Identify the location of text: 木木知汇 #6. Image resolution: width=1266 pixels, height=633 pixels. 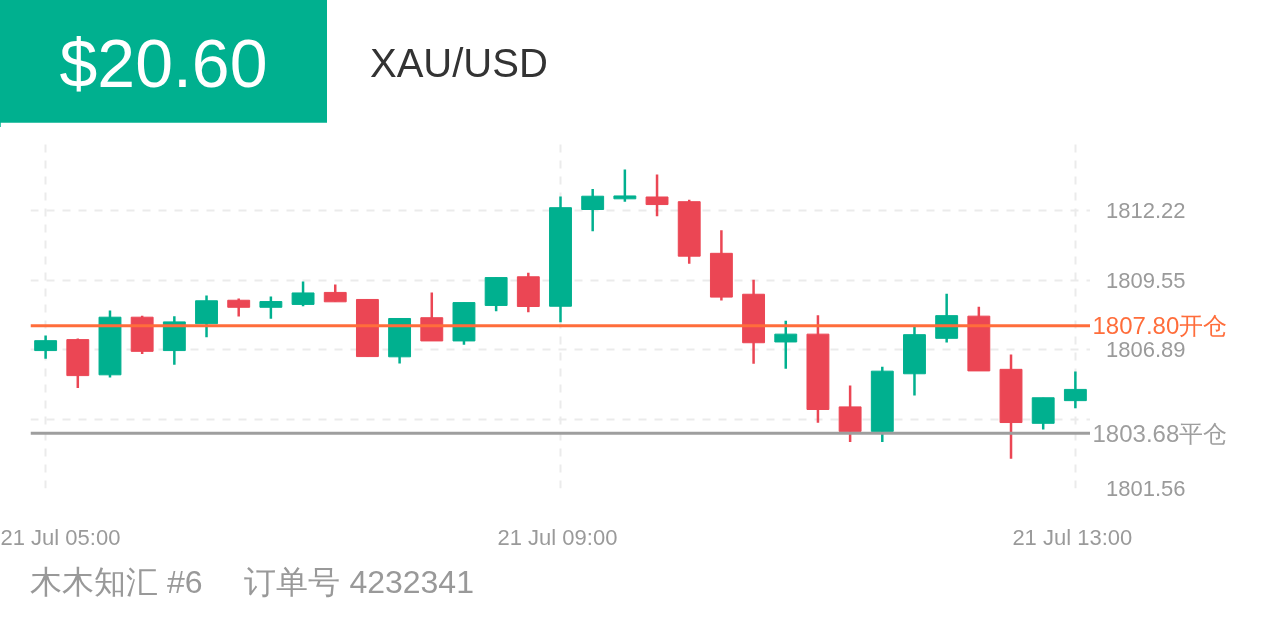
(116, 583).